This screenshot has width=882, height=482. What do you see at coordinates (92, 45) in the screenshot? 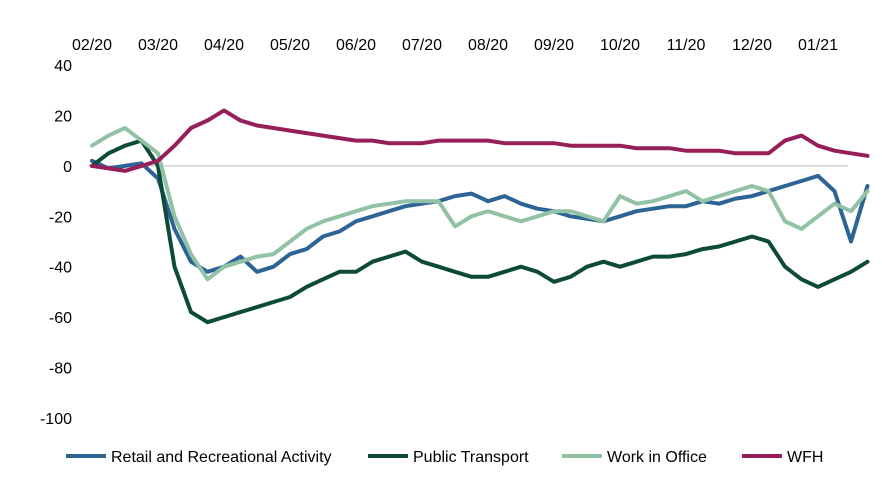
I see `x-tick-label: 02/20` at bounding box center [92, 45].